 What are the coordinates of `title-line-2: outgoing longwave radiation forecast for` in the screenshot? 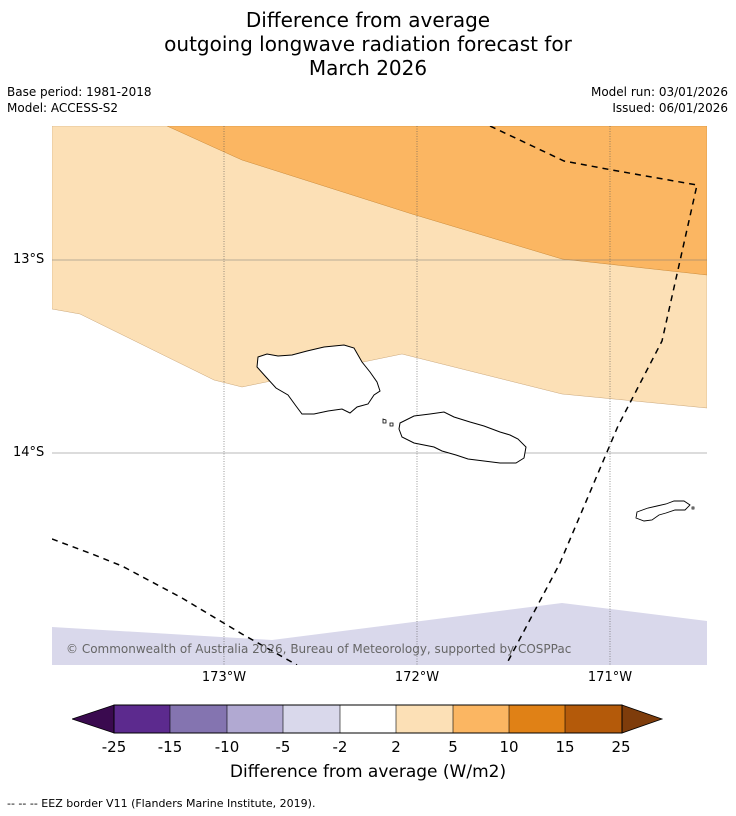 It's located at (368, 44).